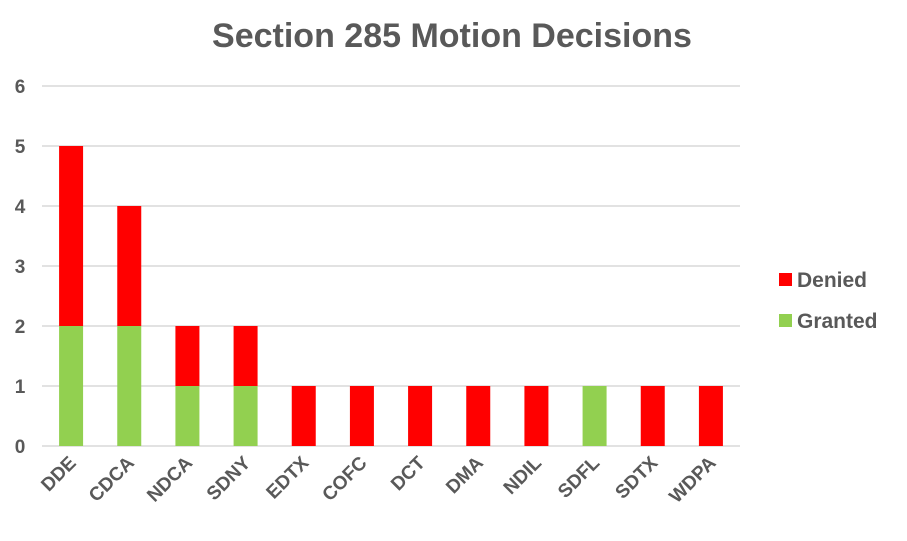  What do you see at coordinates (71, 236) in the screenshot?
I see `bar-denied-dde` at bounding box center [71, 236].